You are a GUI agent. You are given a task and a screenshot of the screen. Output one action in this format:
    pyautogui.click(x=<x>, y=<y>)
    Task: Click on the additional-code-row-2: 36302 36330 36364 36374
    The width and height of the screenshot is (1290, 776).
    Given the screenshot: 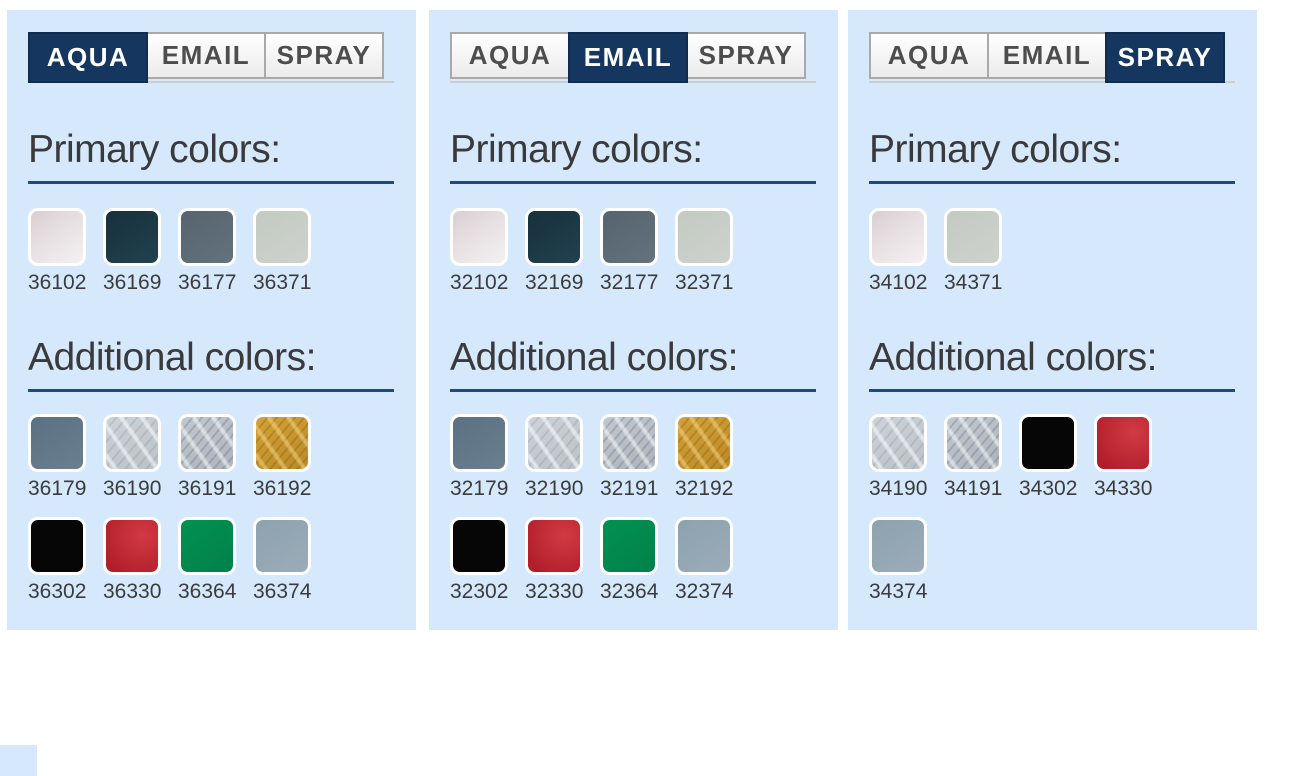 What is the action you would take?
    pyautogui.click(x=212, y=592)
    